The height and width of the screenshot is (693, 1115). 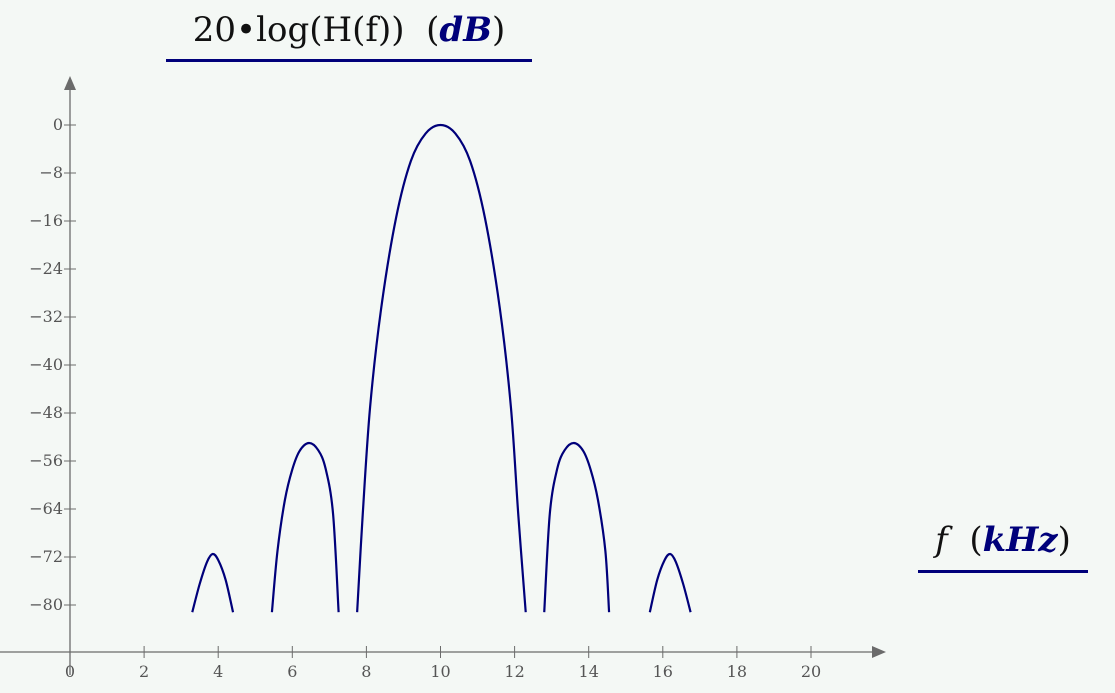 I want to click on y-axis-unit: dB, so click(x=465, y=30).